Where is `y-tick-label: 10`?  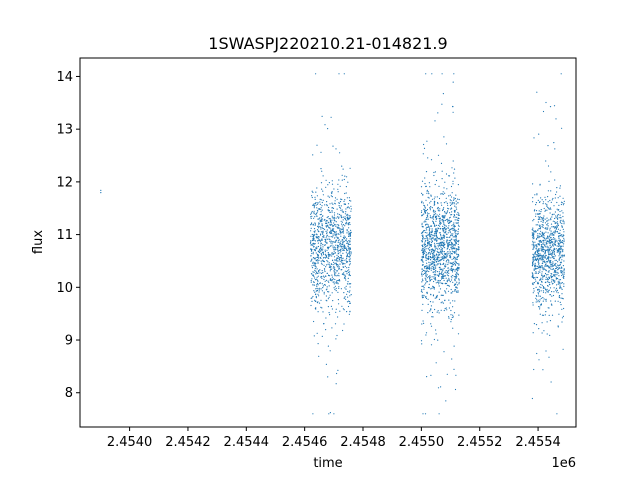
y-tick-label: 10 is located at coordinates (64, 288).